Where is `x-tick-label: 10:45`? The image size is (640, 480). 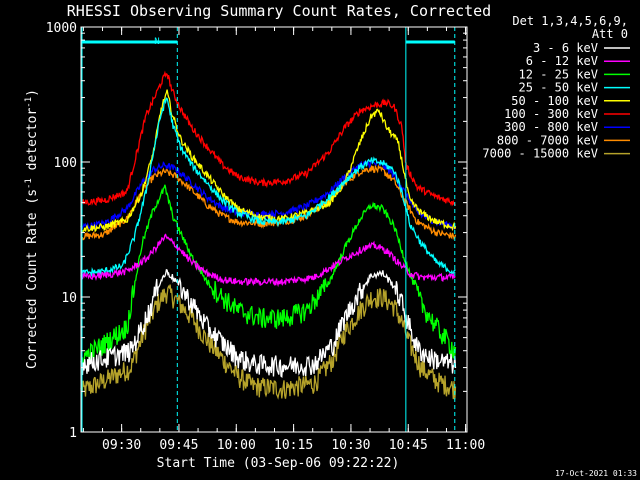 x-tick-label: 10:45 is located at coordinates (408, 445).